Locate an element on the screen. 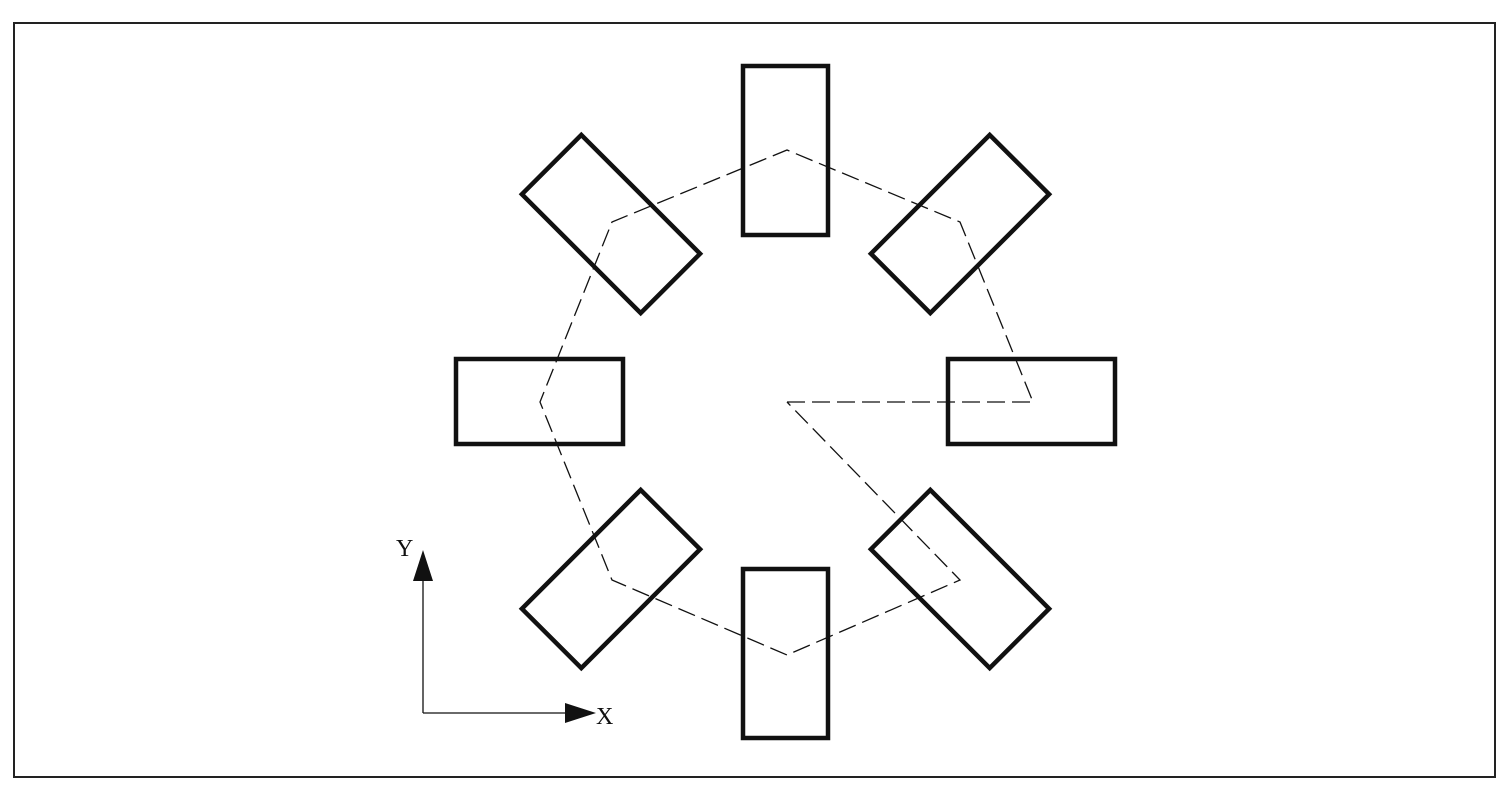  coordinate-axes: Y X is located at coordinates (504, 633).